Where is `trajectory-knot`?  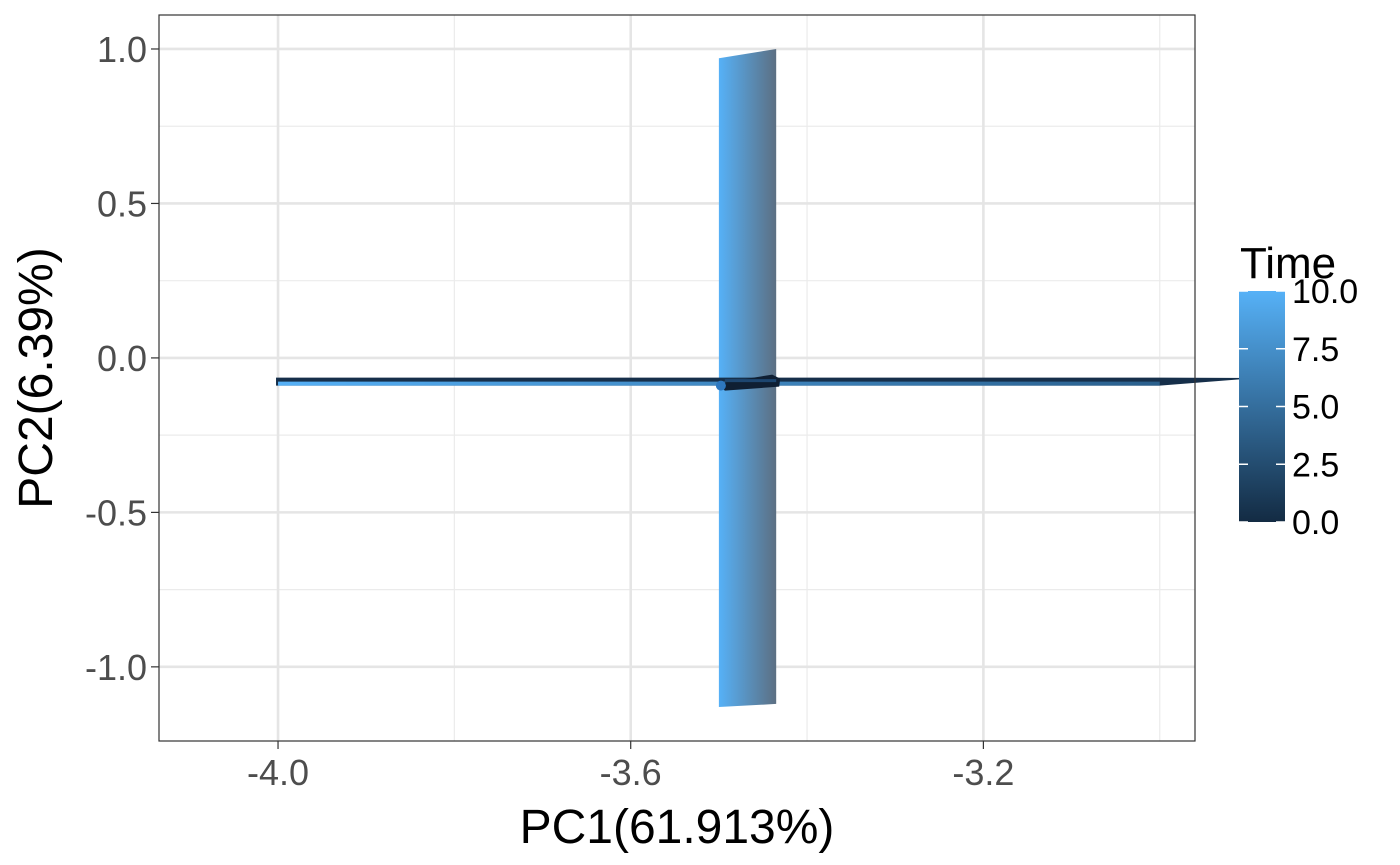
trajectory-knot is located at coordinates (748, 382).